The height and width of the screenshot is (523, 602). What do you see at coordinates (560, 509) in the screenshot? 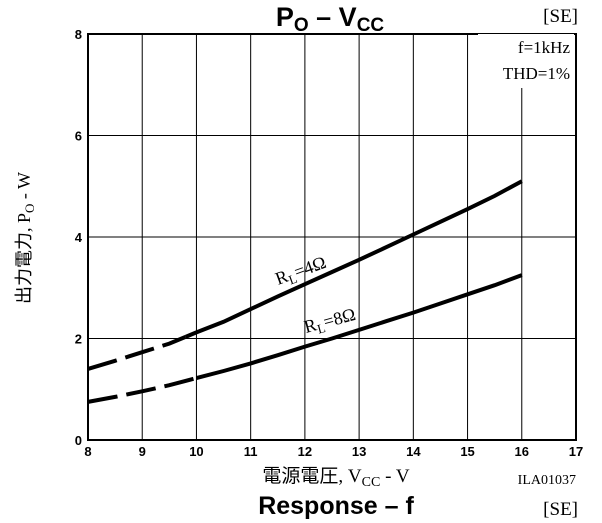
I see `next-chart-tag: [SE]` at bounding box center [560, 509].